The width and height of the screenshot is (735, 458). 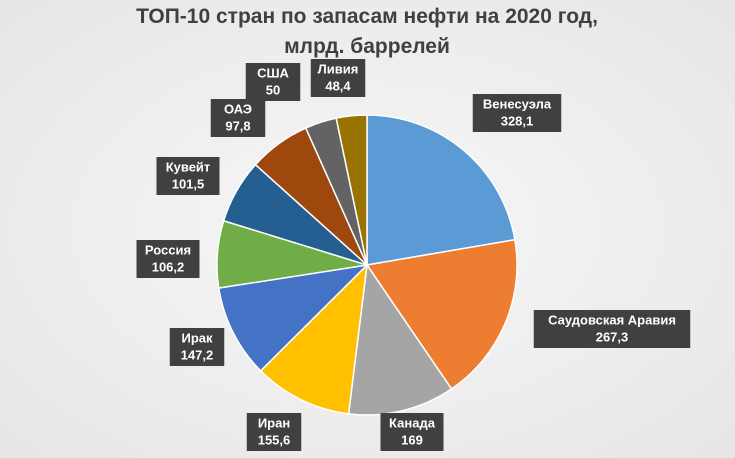 I want to click on data-label: 267,3, so click(x=612, y=336).